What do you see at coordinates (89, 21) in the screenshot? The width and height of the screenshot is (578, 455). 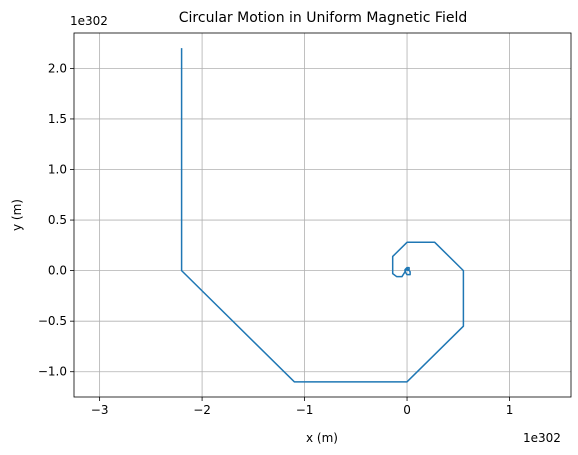 I see `y-offset-label: 1e302` at bounding box center [89, 21].